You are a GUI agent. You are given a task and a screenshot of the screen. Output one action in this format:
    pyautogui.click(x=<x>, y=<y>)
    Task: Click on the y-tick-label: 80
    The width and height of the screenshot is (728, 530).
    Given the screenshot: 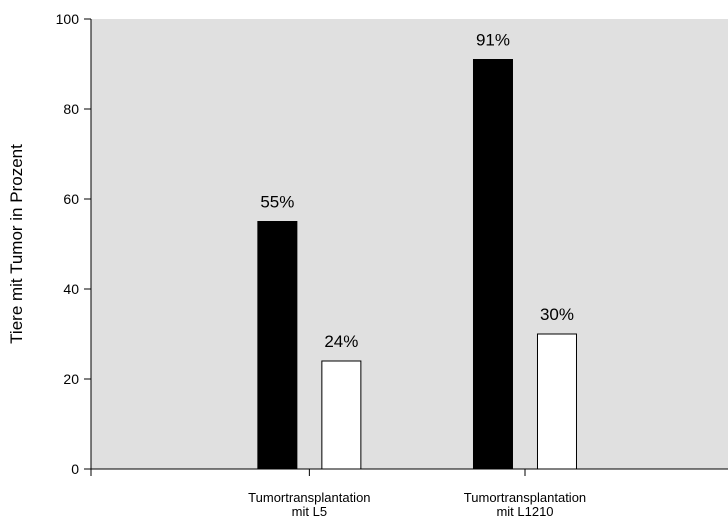 What is the action you would take?
    pyautogui.click(x=71, y=109)
    